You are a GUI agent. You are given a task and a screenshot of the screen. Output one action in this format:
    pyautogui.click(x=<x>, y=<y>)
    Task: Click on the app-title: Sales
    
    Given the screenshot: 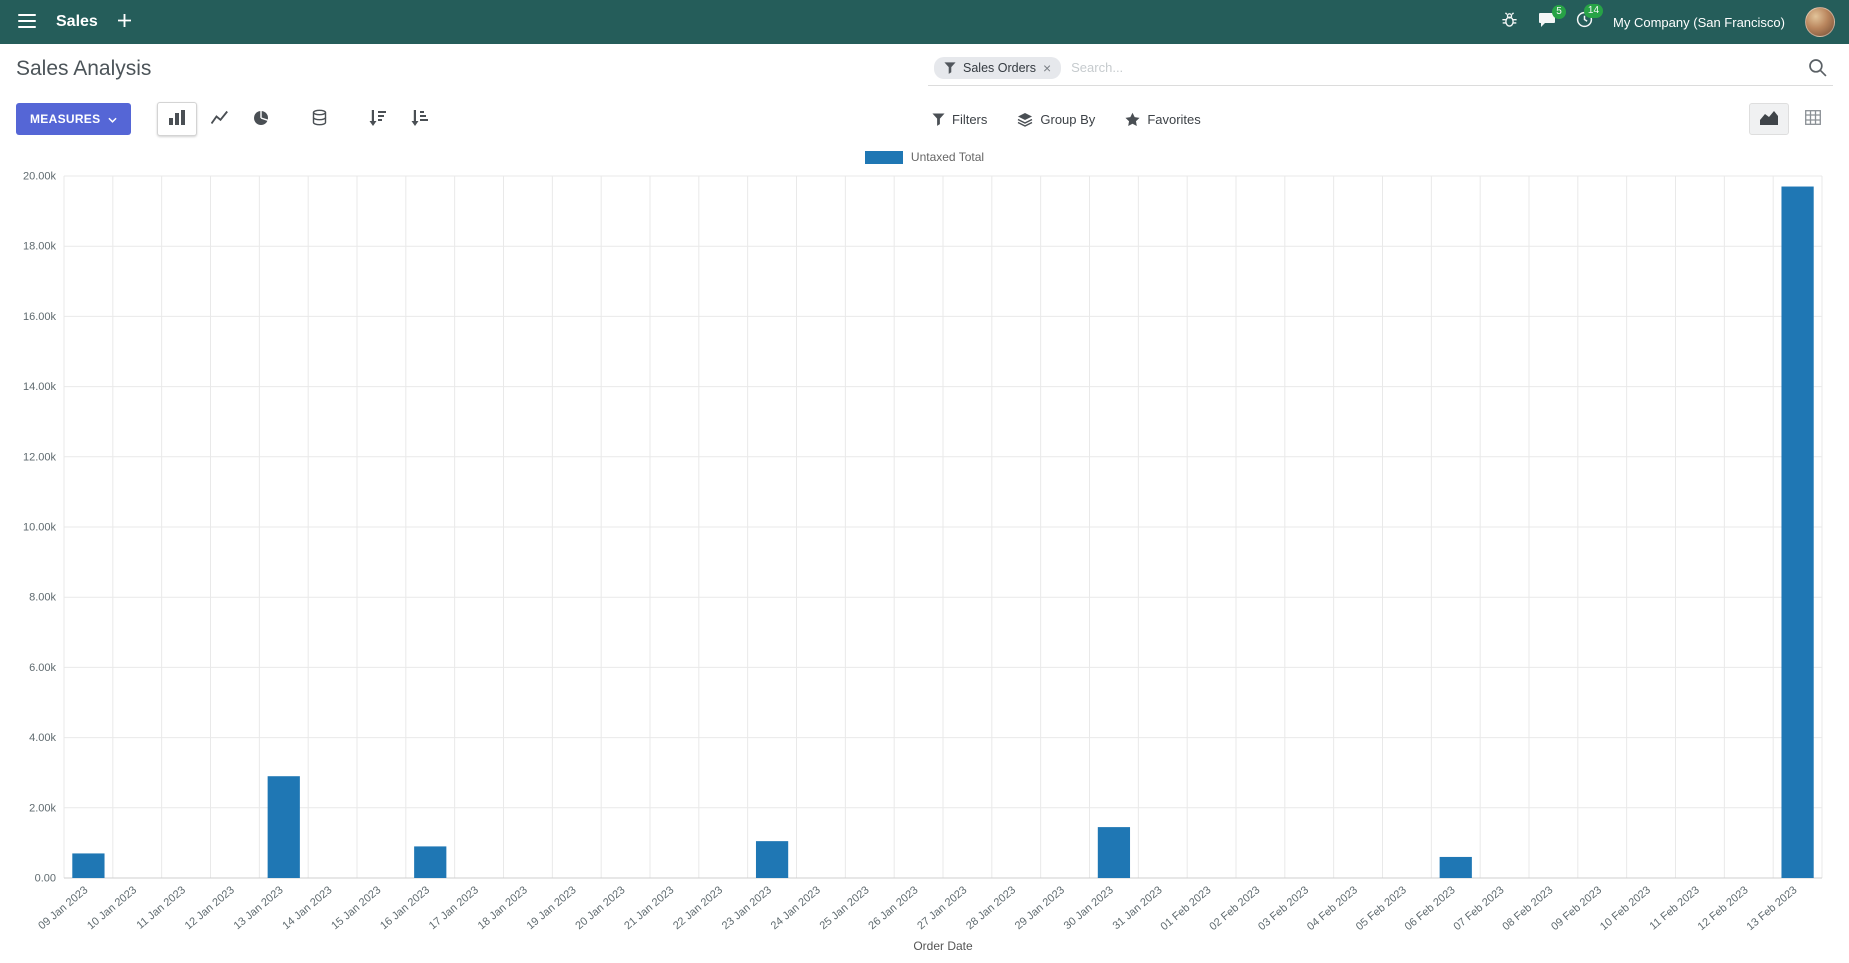 What is the action you would take?
    pyautogui.click(x=77, y=21)
    